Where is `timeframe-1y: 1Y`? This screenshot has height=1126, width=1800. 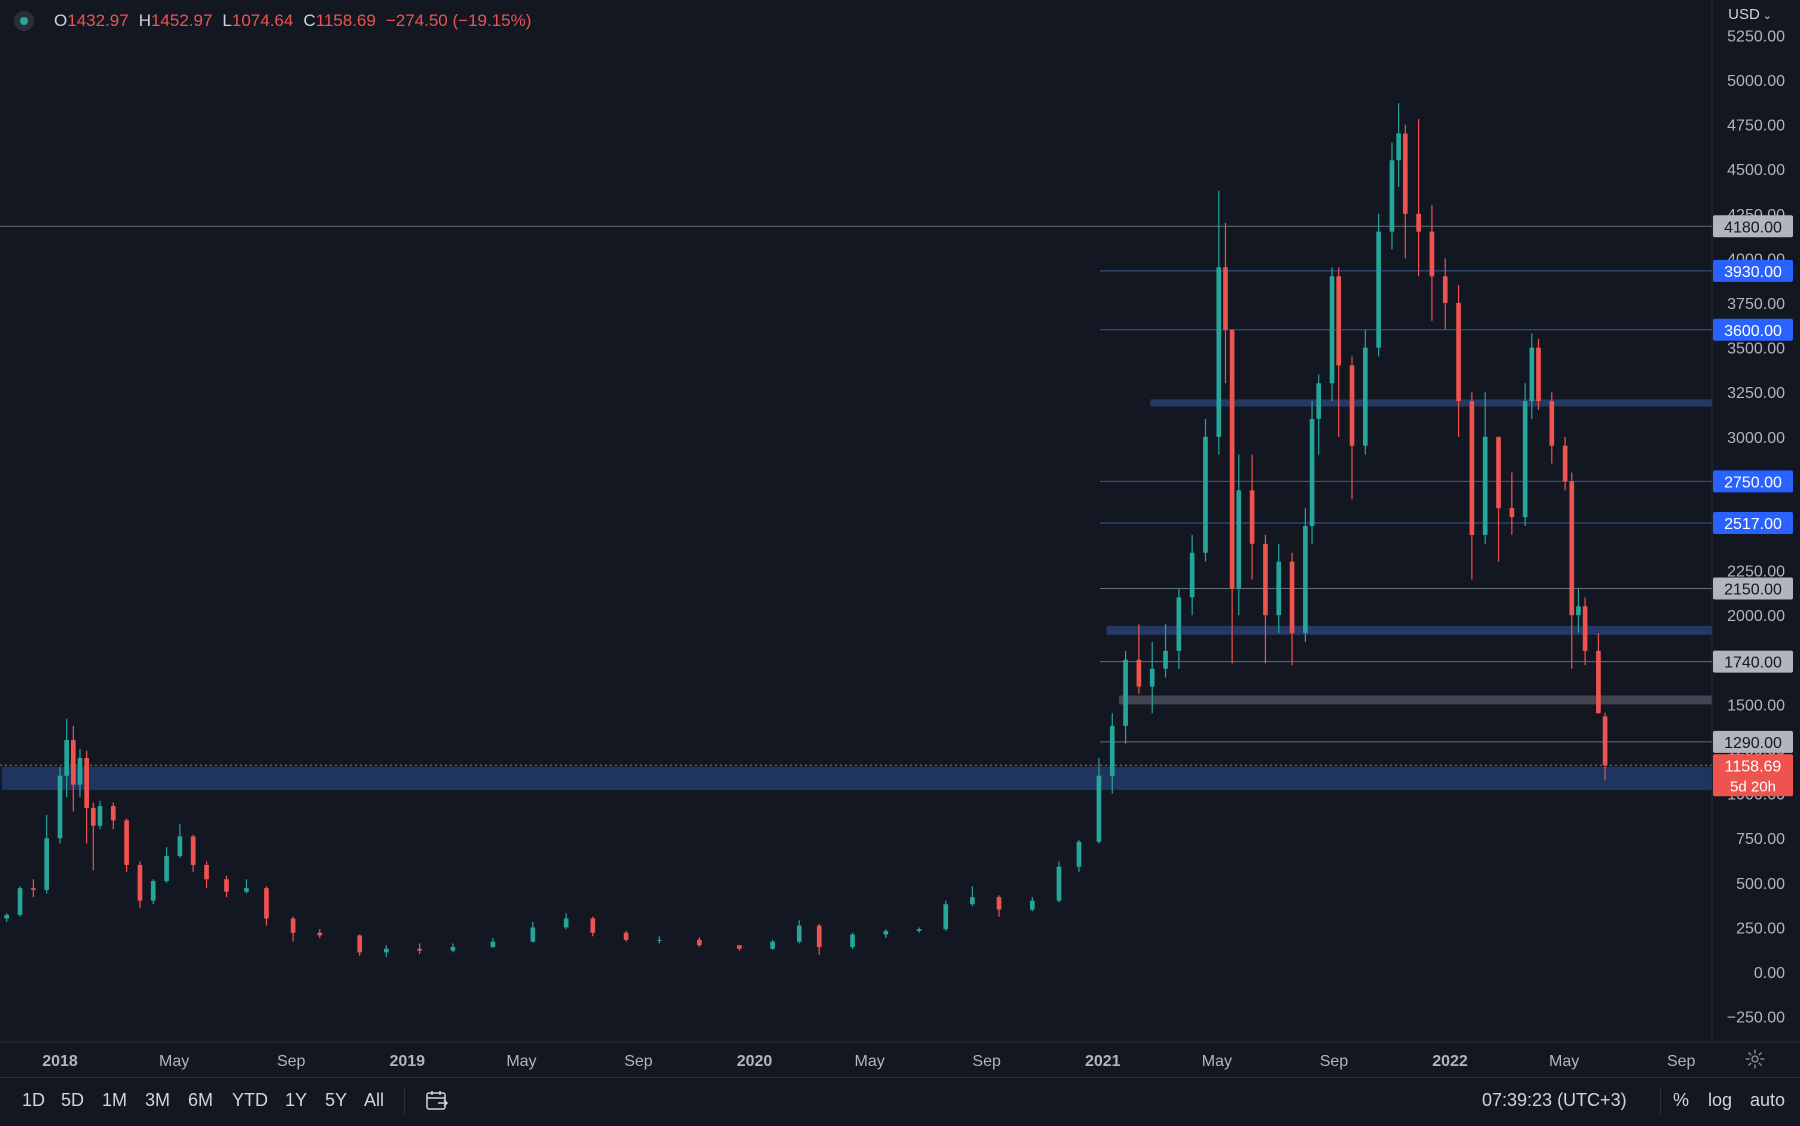 timeframe-1y: 1Y is located at coordinates (296, 1100).